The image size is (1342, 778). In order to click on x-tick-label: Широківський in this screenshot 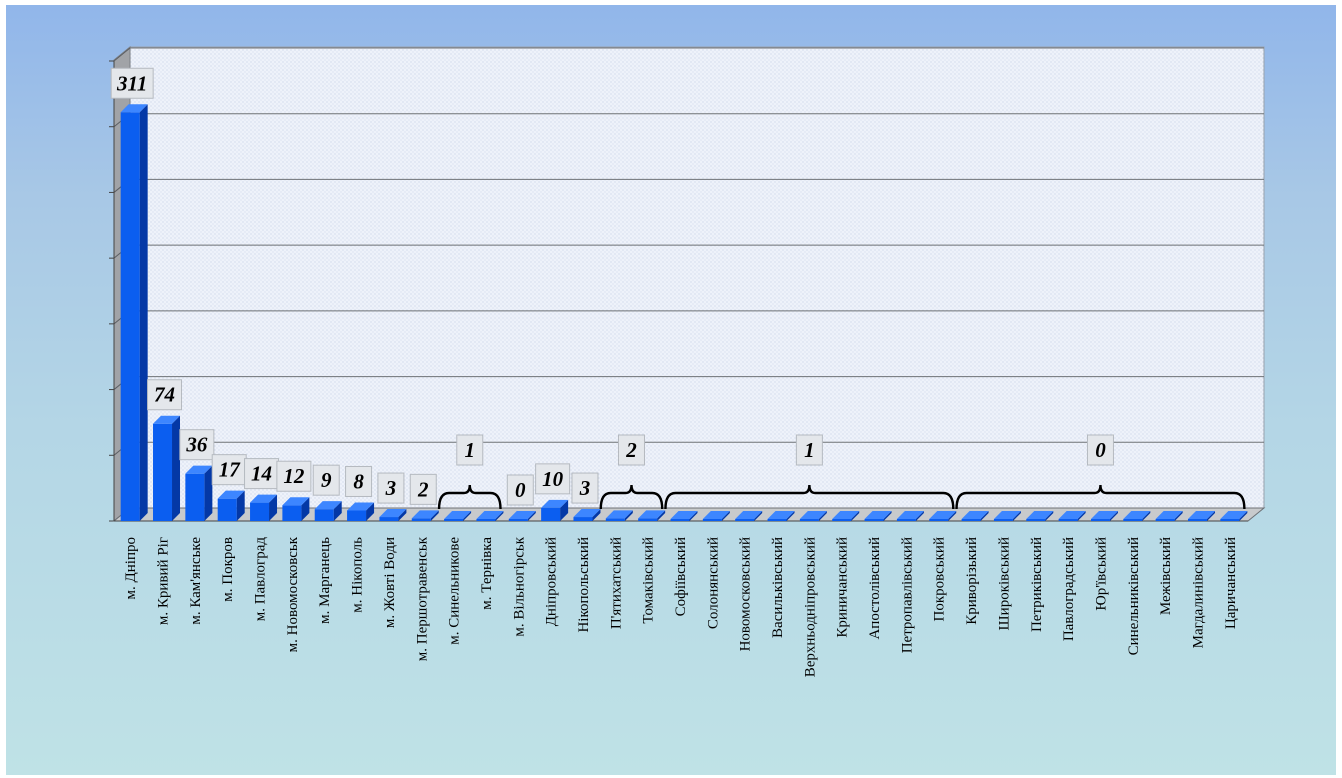, I will do `click(1004, 583)`.